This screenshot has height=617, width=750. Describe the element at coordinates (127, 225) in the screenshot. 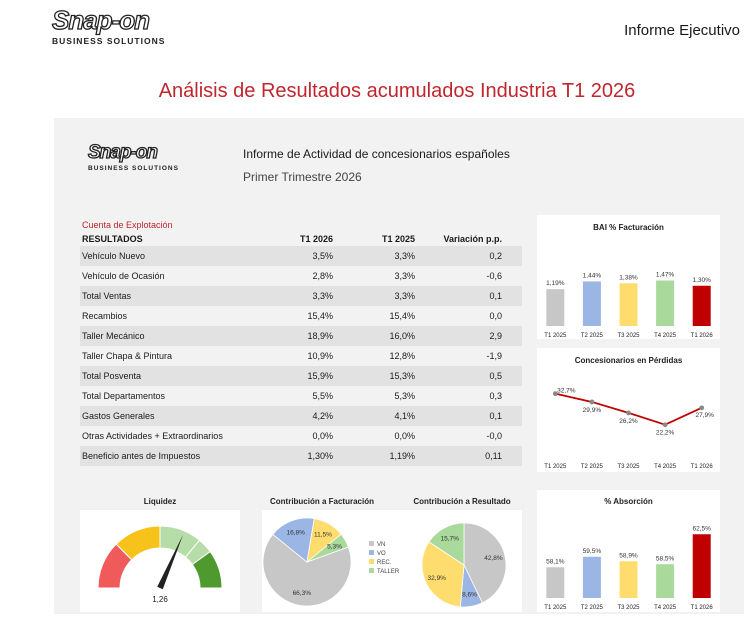

I see `section-label: Cuenta de Explotación` at that location.